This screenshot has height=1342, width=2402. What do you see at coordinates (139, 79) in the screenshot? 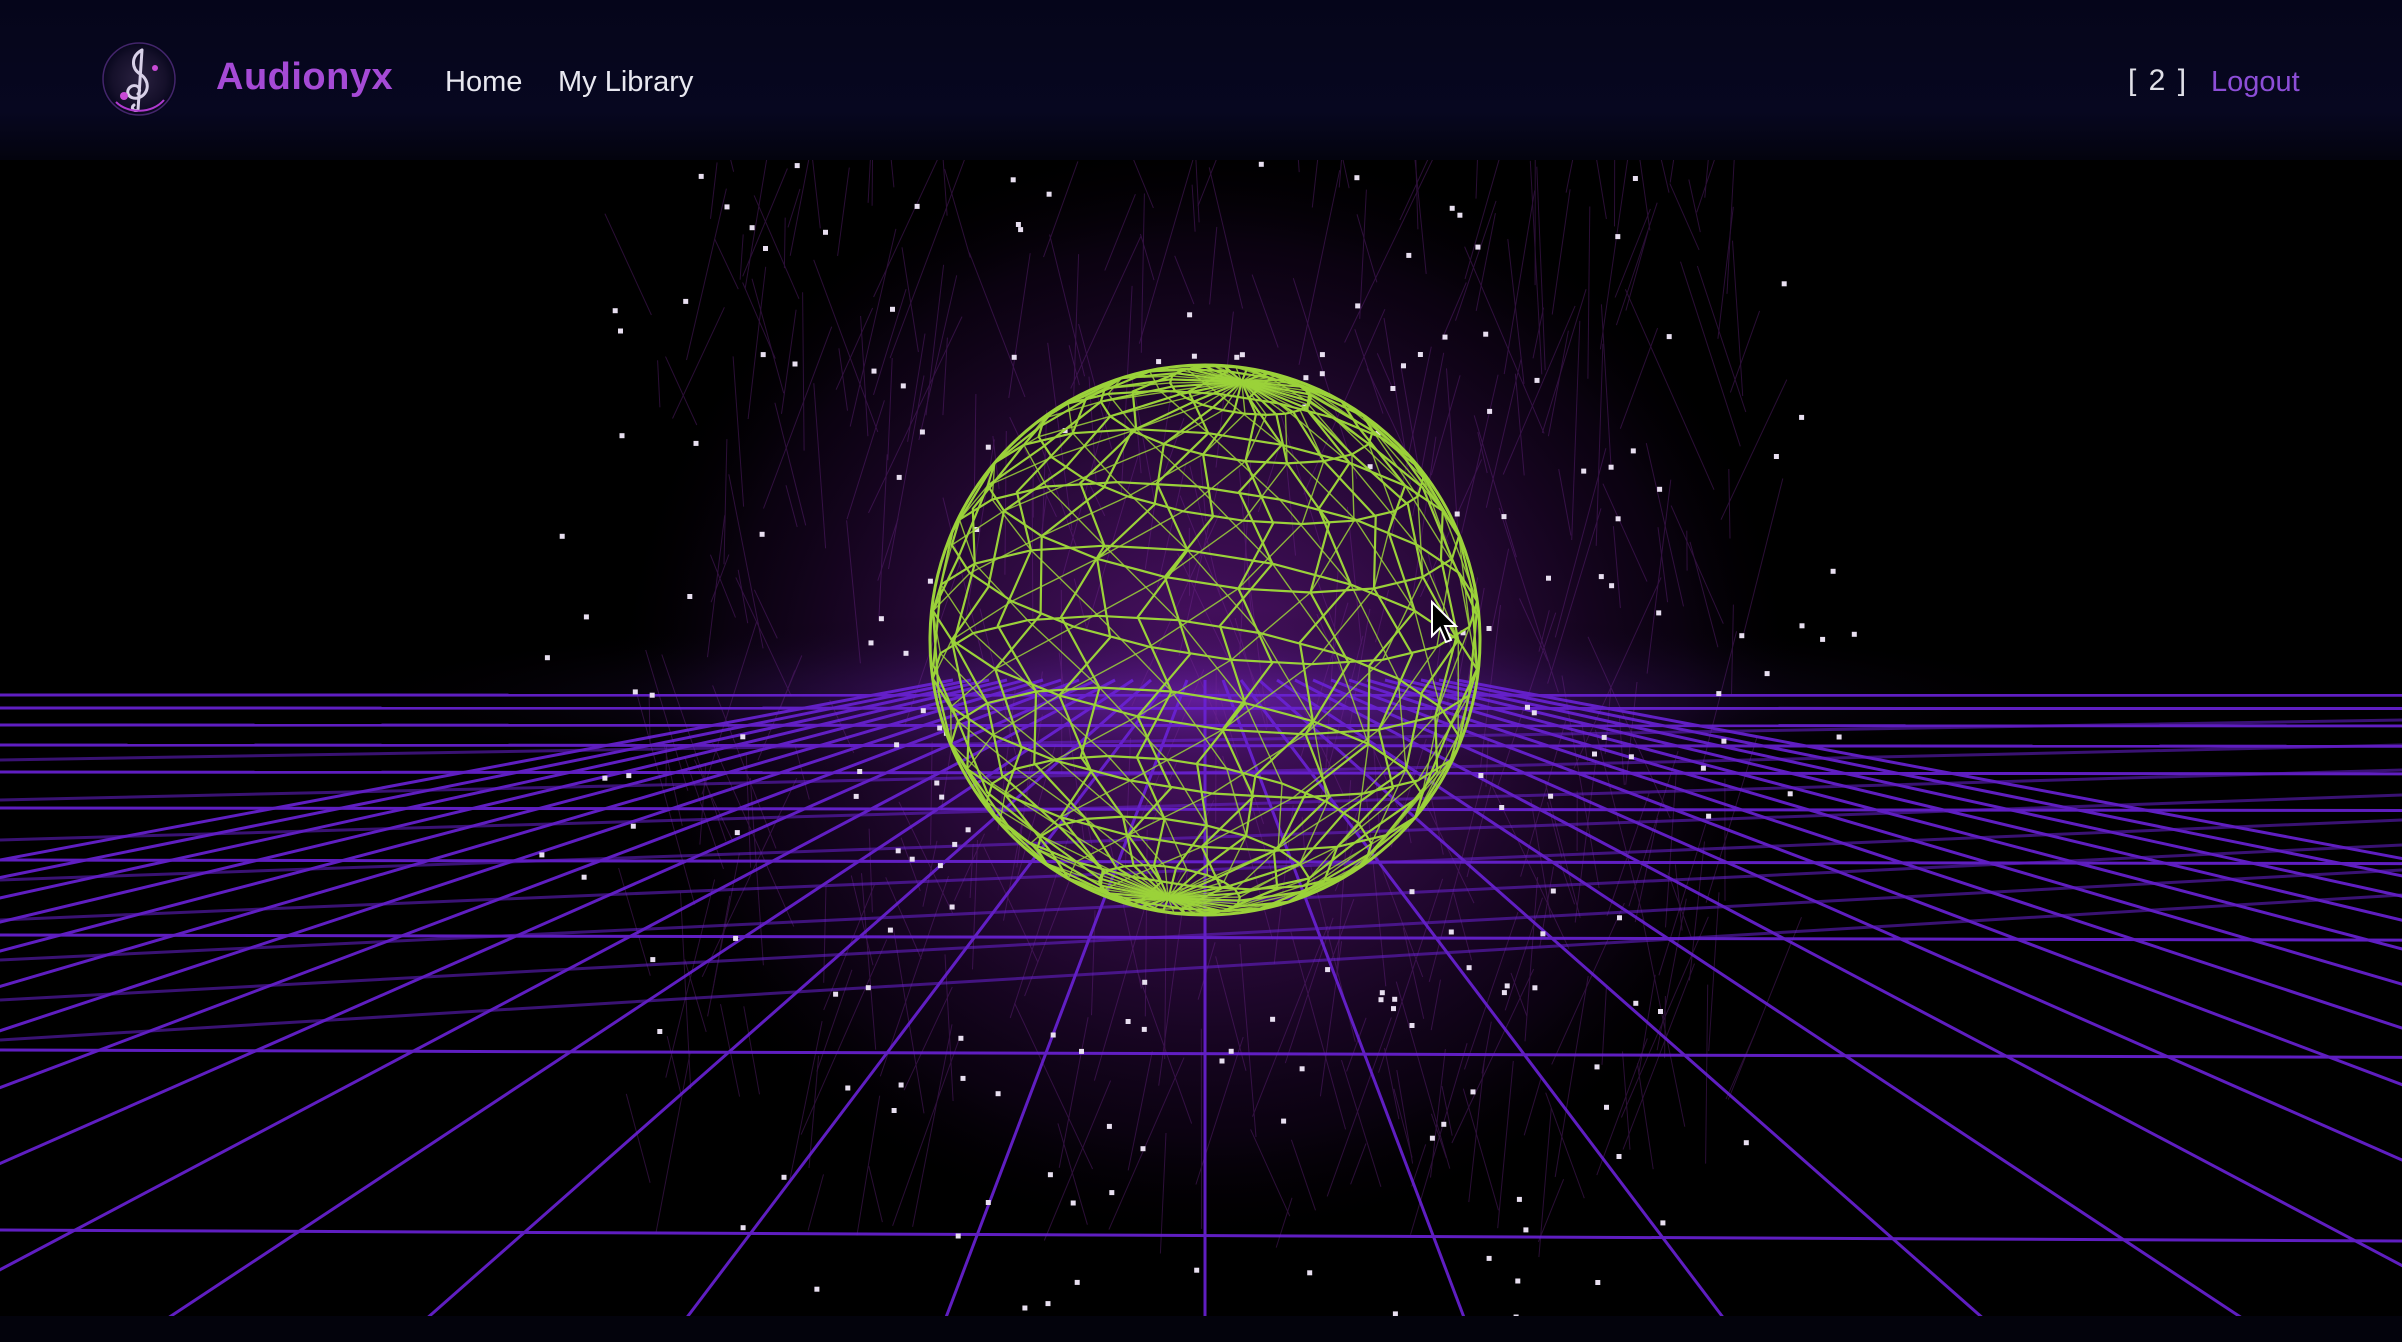
I see `treble-clef-logo-icon` at bounding box center [139, 79].